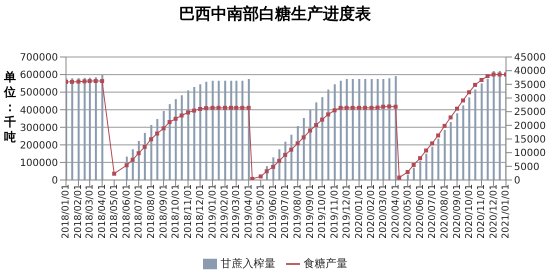 Image resolution: width=550 pixels, height=274 pixels. What do you see at coordinates (506, 211) in the screenshot?
I see `x-tick-label: 2021/01/01` at bounding box center [506, 211].